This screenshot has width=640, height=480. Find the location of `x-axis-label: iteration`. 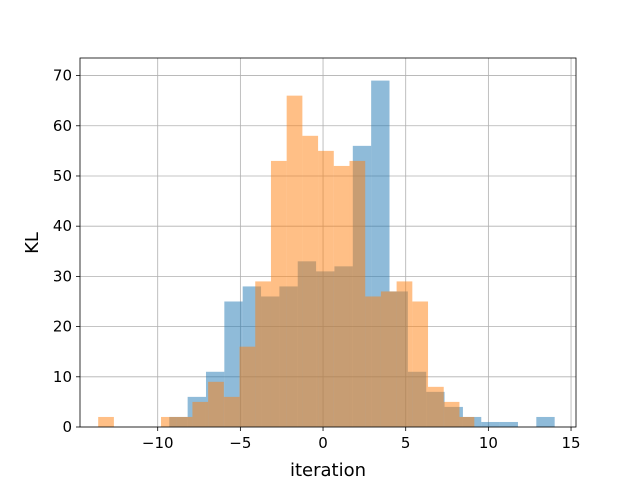

x-axis-label: iteration is located at coordinates (328, 470).